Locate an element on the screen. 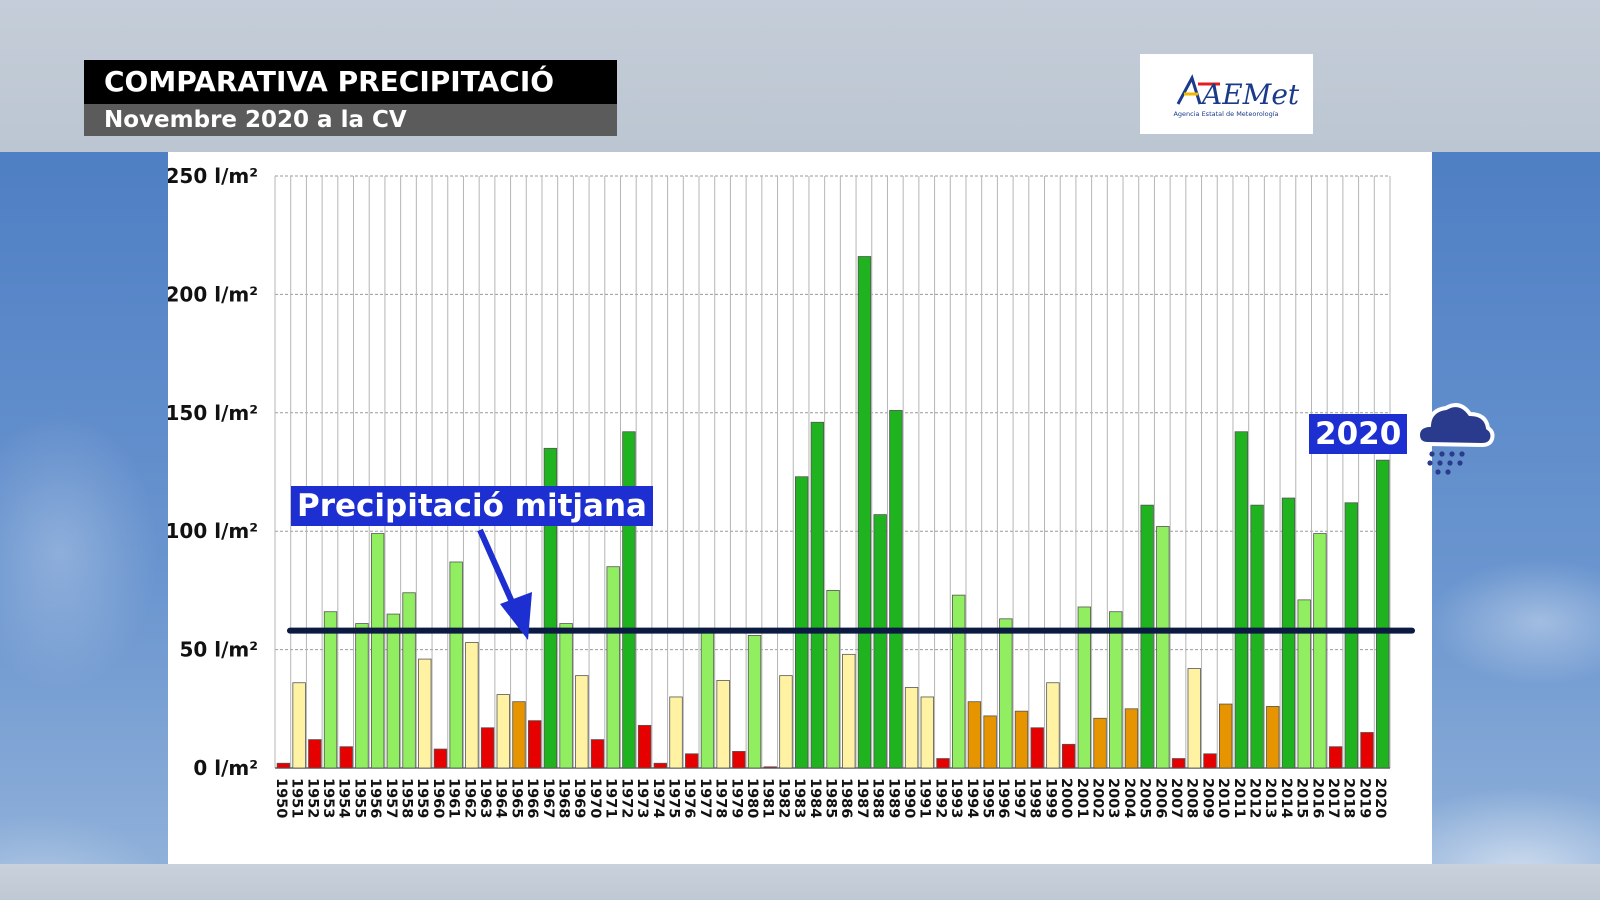 The width and height of the screenshot is (1600, 900). y-tick-label: 0 l/m² is located at coordinates (225, 768).